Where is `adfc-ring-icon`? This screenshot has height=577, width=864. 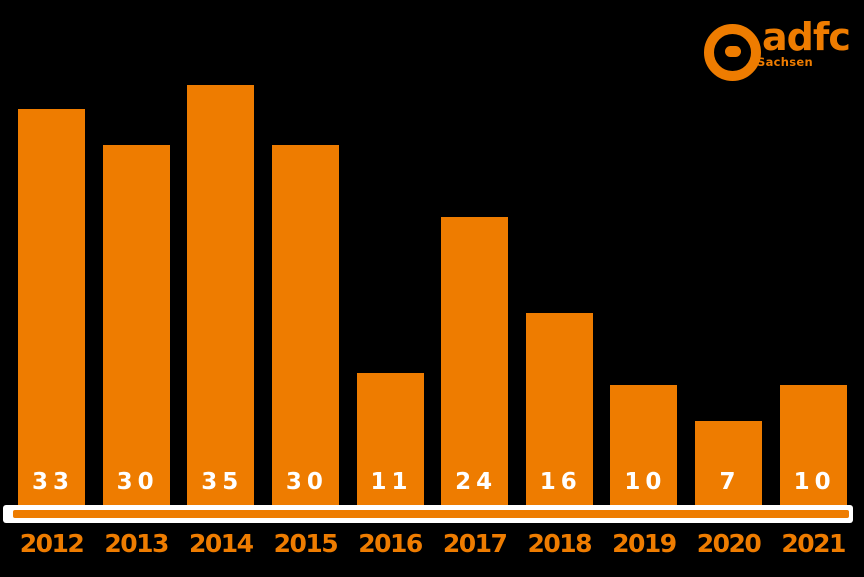 adfc-ring-icon is located at coordinates (732, 52).